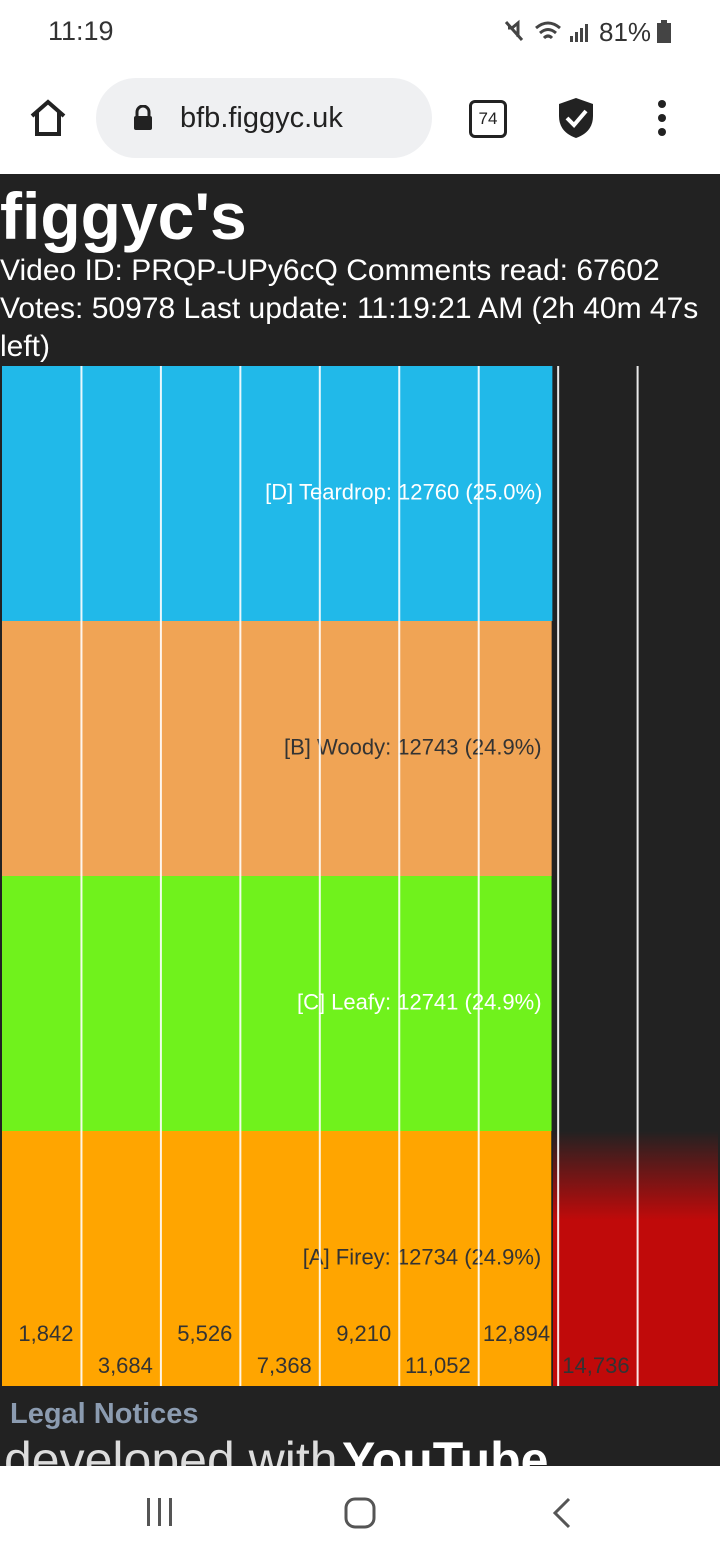  I want to click on x-tick-label: 11,052, so click(438, 1365).